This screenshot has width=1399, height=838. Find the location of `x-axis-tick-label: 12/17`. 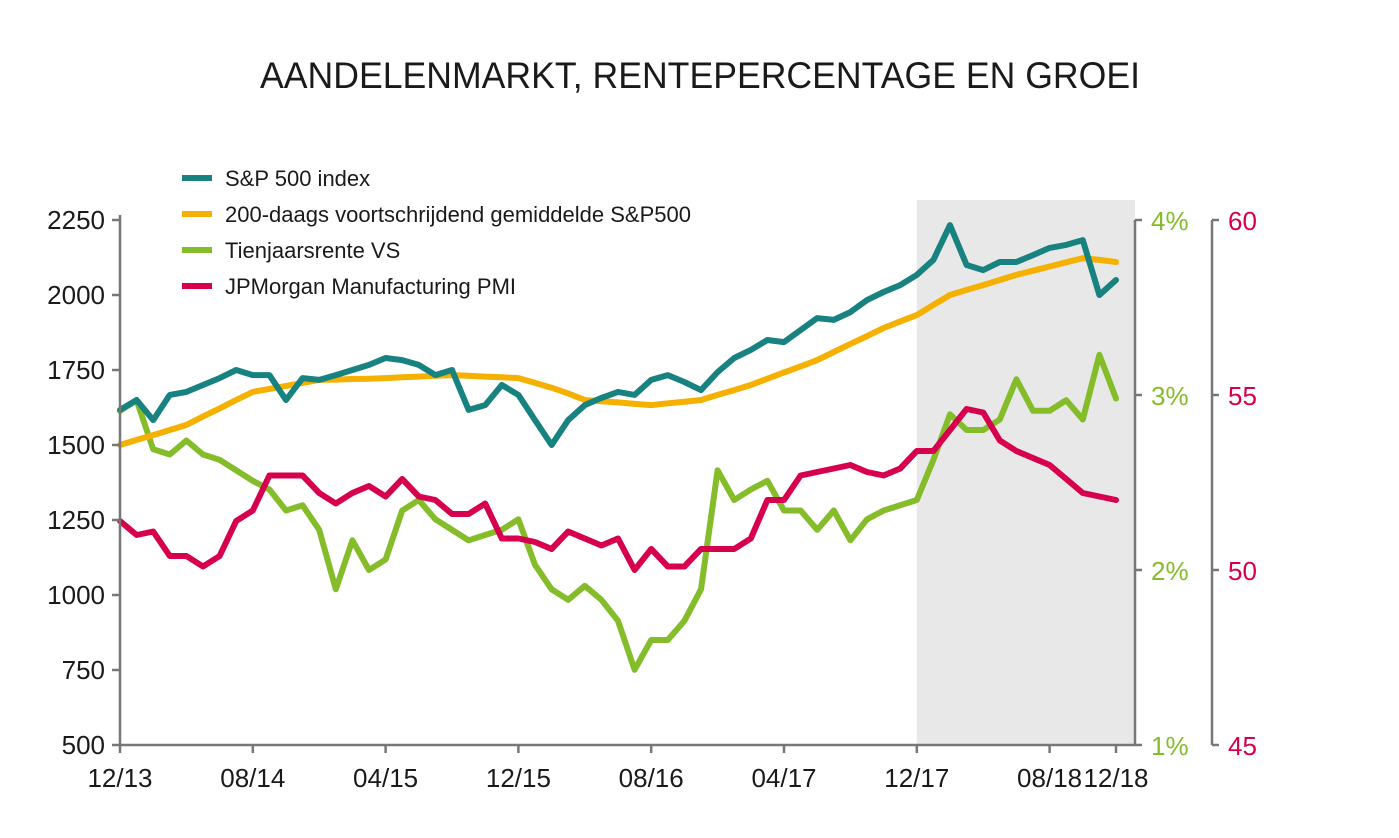

x-axis-tick-label: 12/17 is located at coordinates (916, 778).